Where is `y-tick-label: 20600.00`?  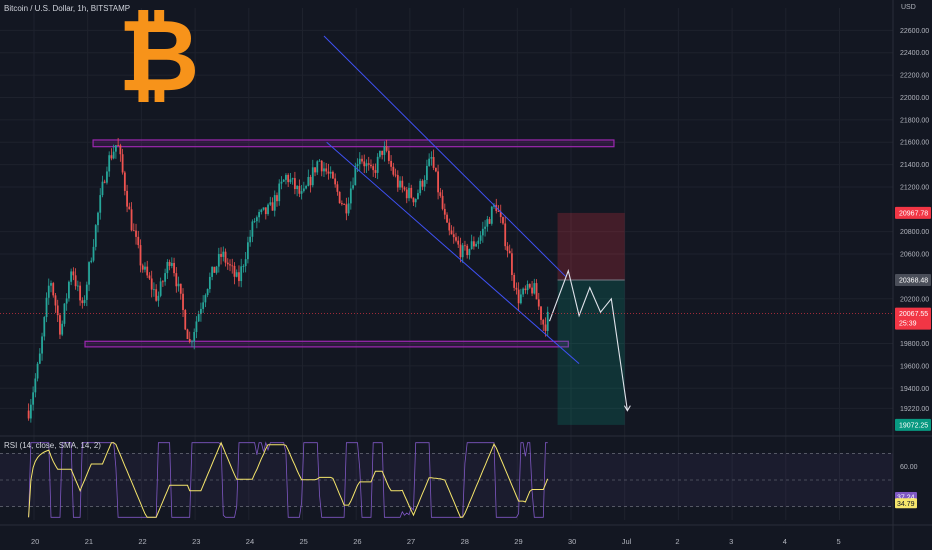
y-tick-label: 20600.00 is located at coordinates (914, 255).